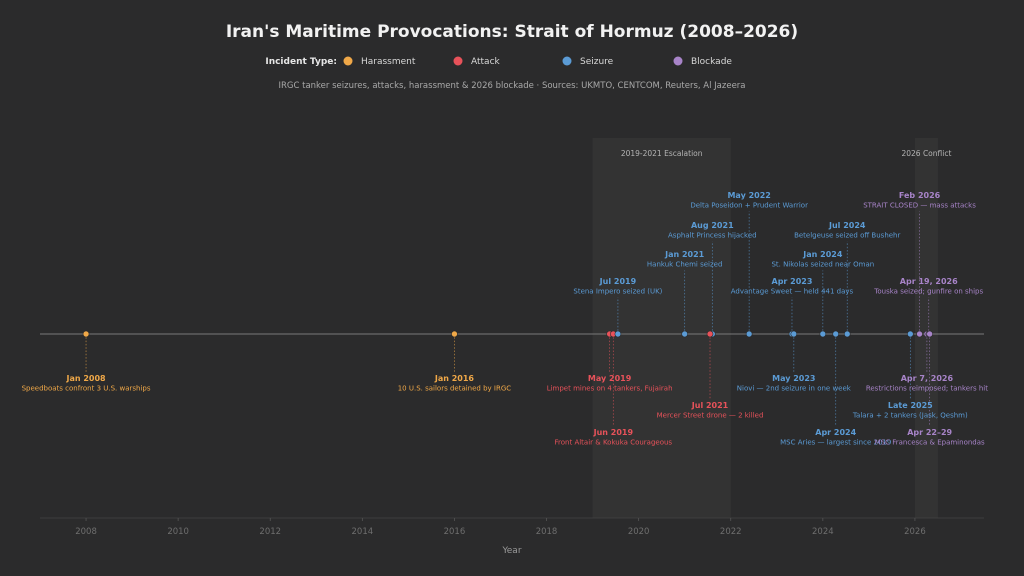  What do you see at coordinates (822, 254) in the screenshot?
I see `event-date-label: Jan 2024` at bounding box center [822, 254].